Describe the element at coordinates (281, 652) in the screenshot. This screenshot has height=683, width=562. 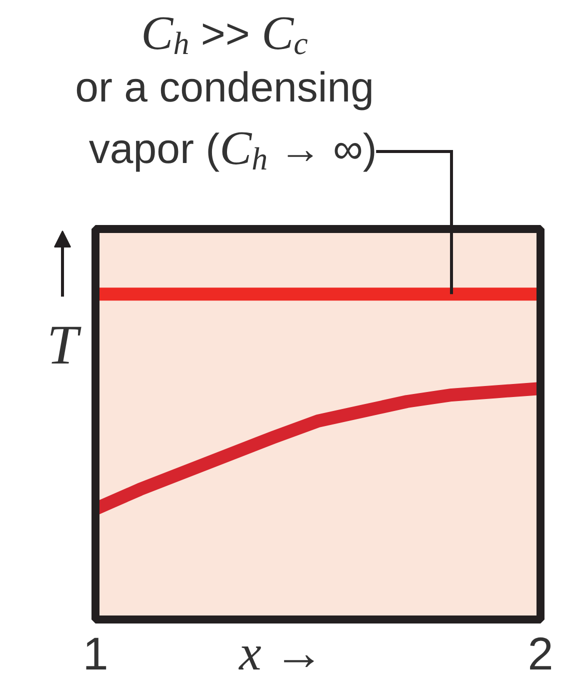
I see `x-axis-title: x →` at that location.